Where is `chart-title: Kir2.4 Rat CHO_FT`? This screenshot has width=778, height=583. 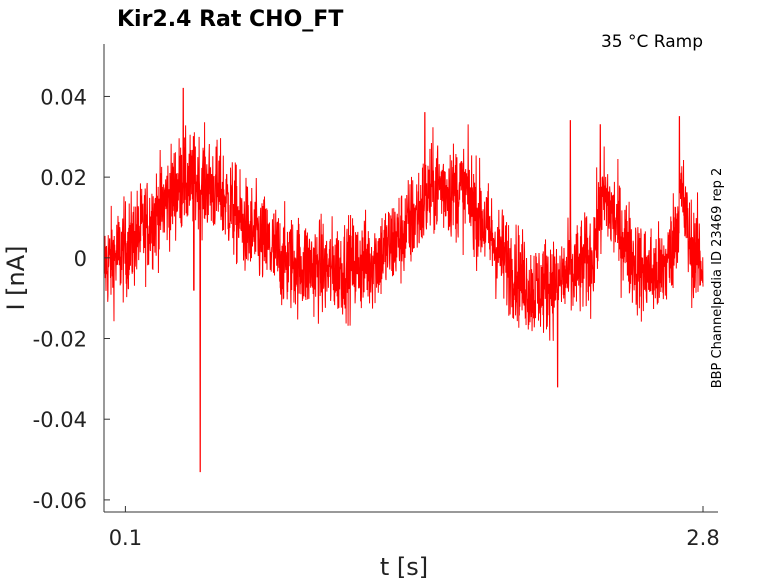 chart-title: Kir2.4 Rat CHO_FT is located at coordinates (230, 19).